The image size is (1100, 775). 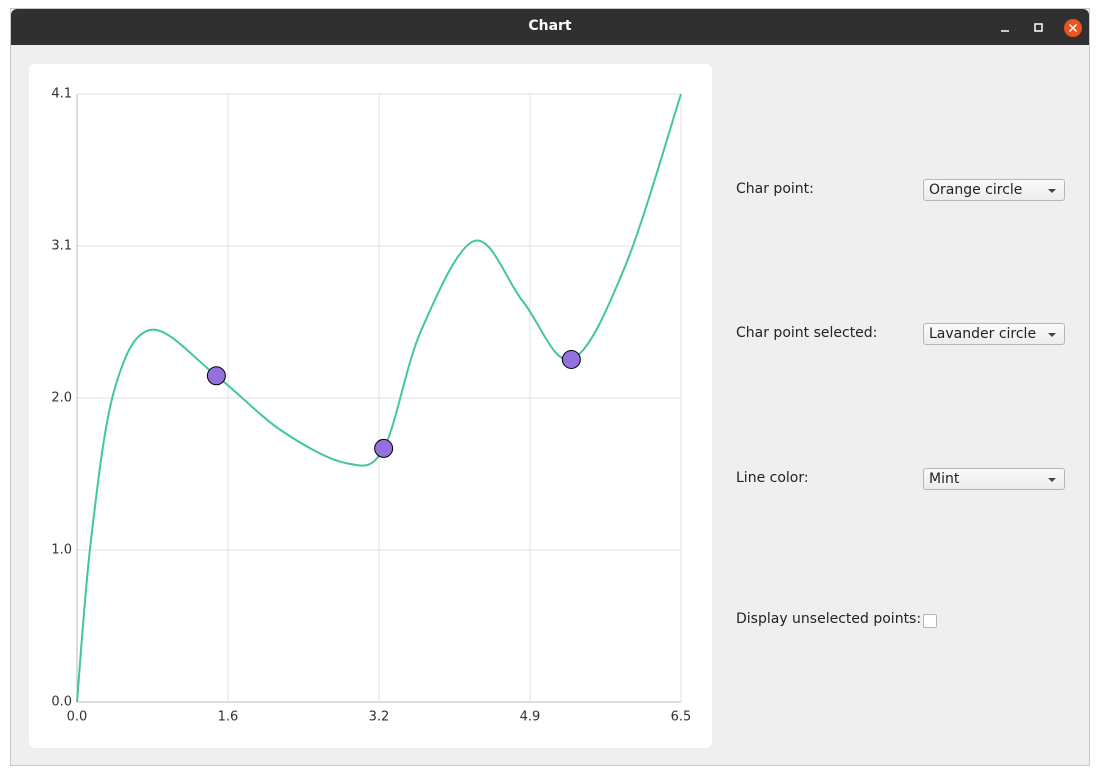 What do you see at coordinates (994, 334) in the screenshot?
I see `combo-box: Lavander circle` at bounding box center [994, 334].